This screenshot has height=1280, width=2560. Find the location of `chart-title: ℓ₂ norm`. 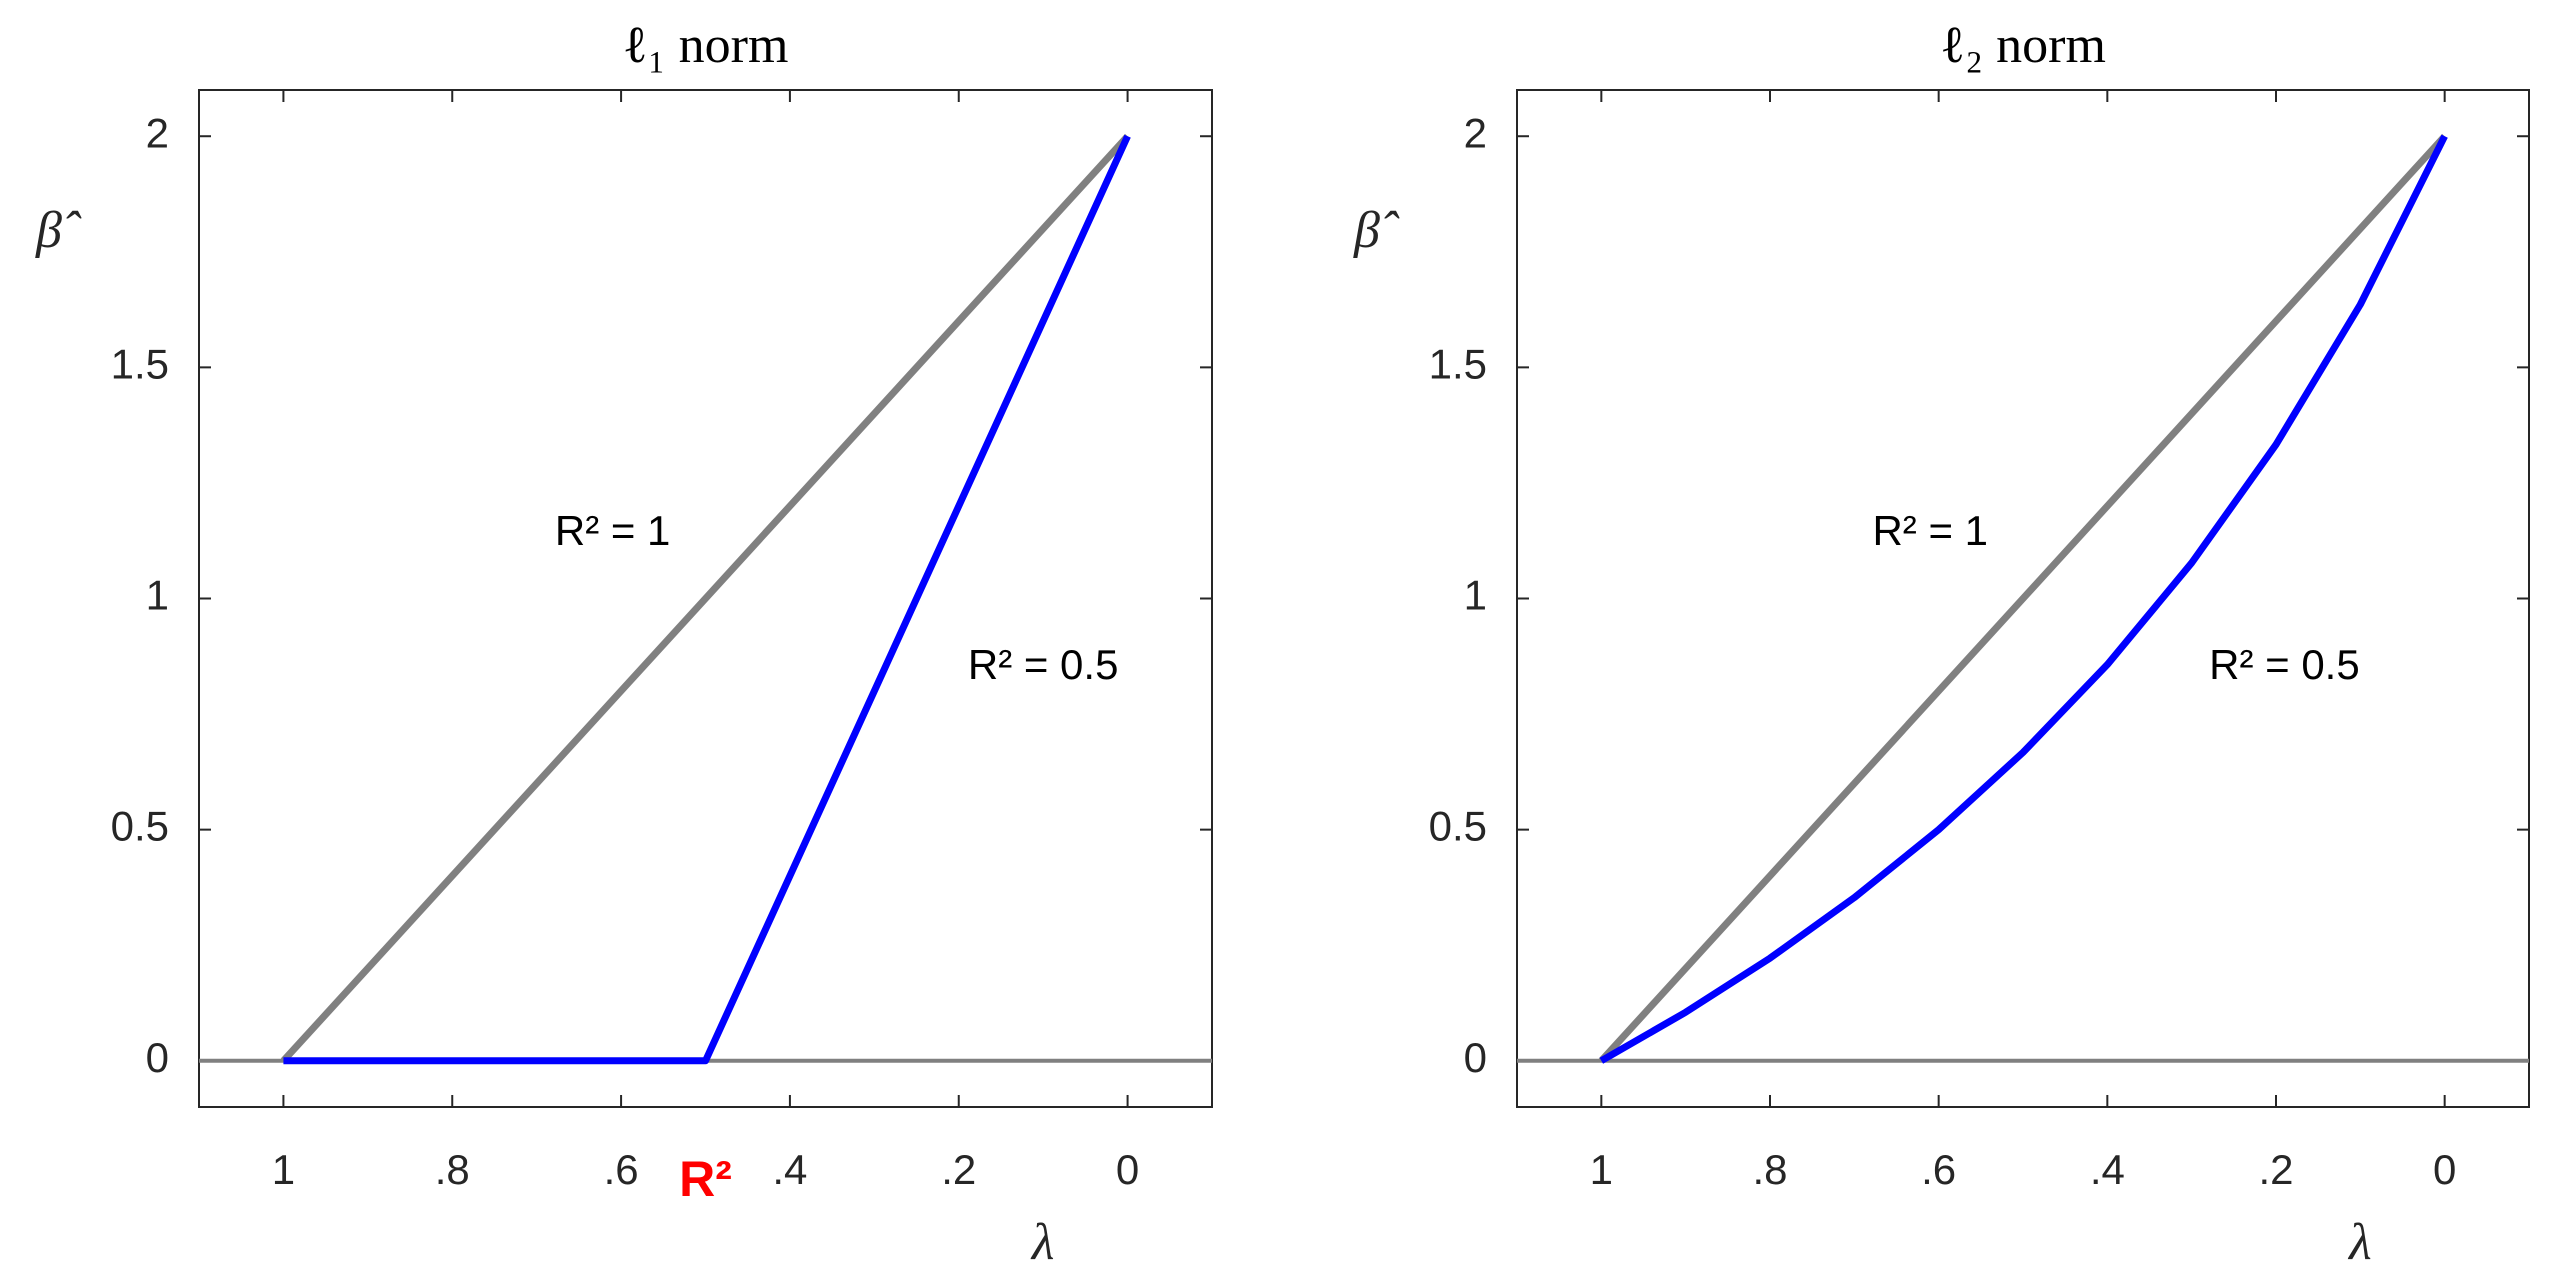

chart-title: ℓ₂ norm is located at coordinates (2023, 45).